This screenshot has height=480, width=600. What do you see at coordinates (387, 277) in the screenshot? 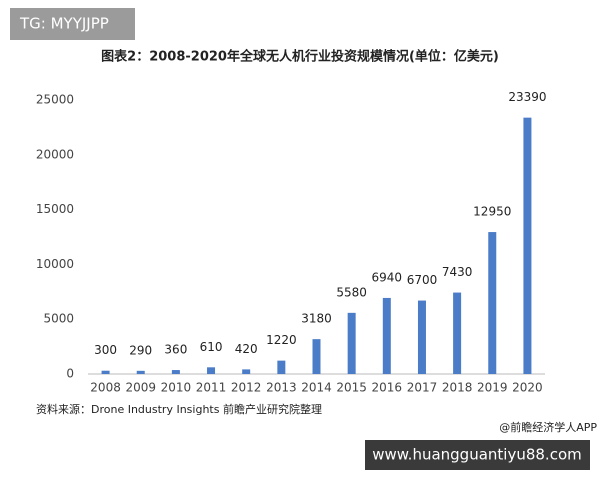
I see `value-label: 6940` at bounding box center [387, 277].